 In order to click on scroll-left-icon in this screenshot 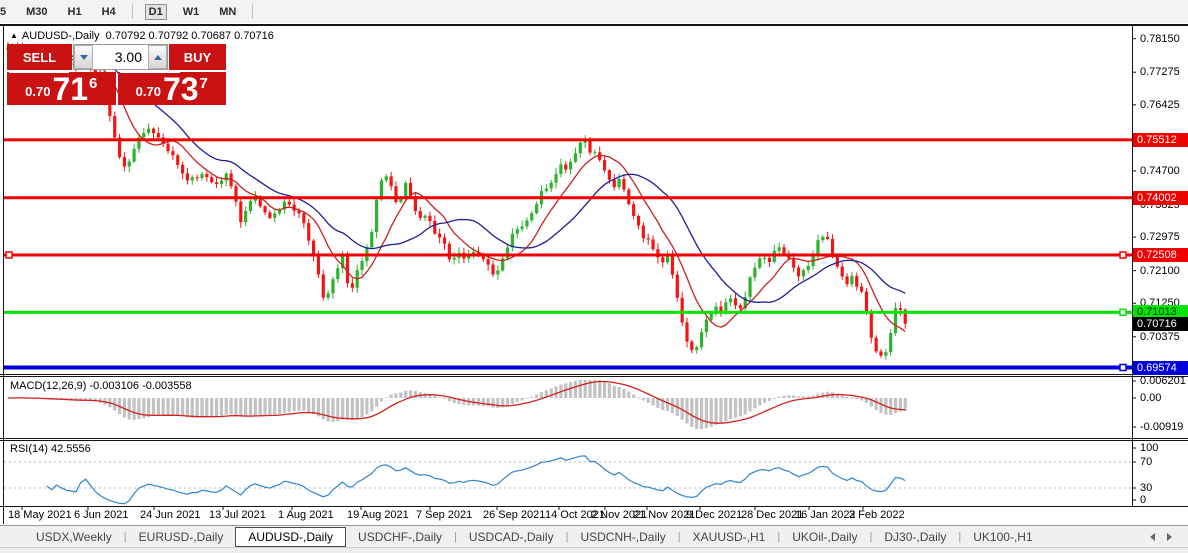, I will do `click(1152, 536)`.